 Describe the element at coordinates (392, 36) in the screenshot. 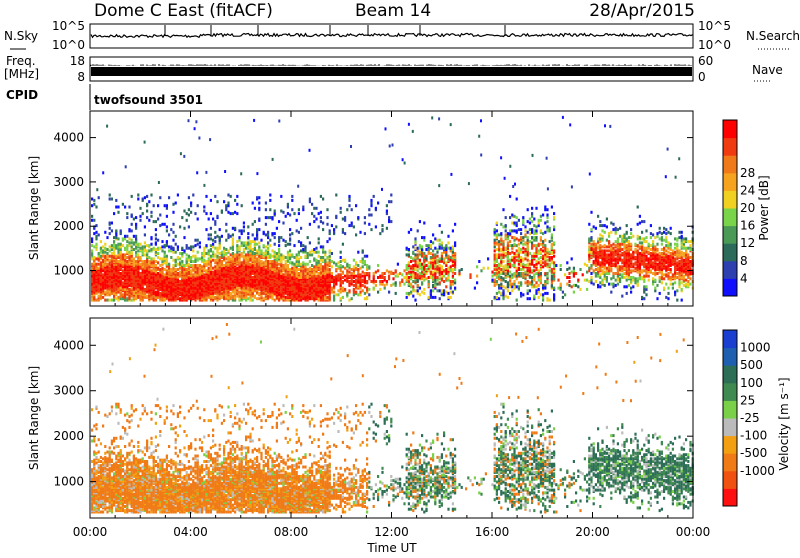

I see `nsky-series-line` at that location.